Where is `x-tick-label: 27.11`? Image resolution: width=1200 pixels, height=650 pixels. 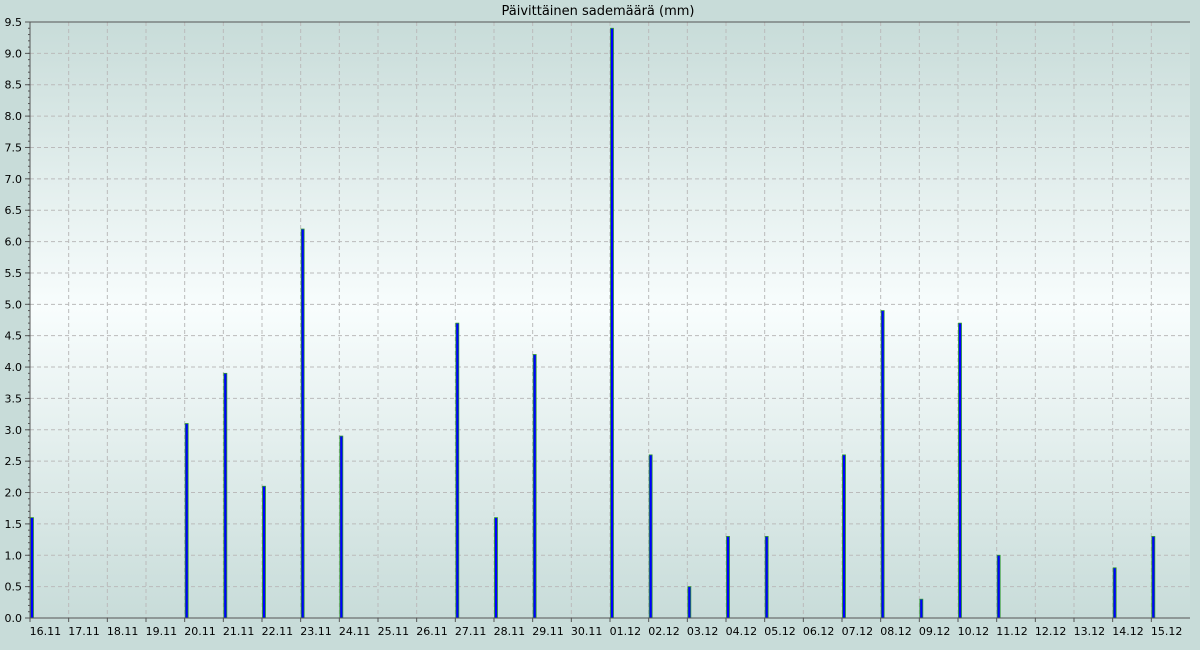
x-tick-label: 27.11 is located at coordinates (471, 631).